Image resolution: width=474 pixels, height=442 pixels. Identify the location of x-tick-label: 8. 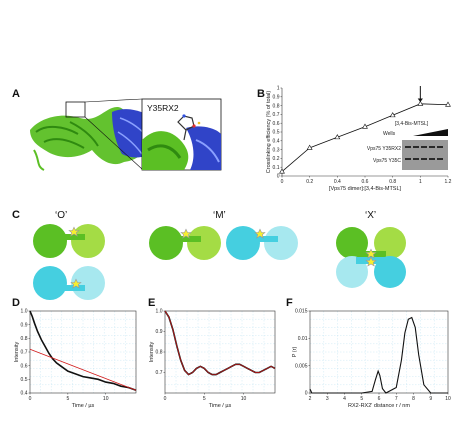
(413, 399).